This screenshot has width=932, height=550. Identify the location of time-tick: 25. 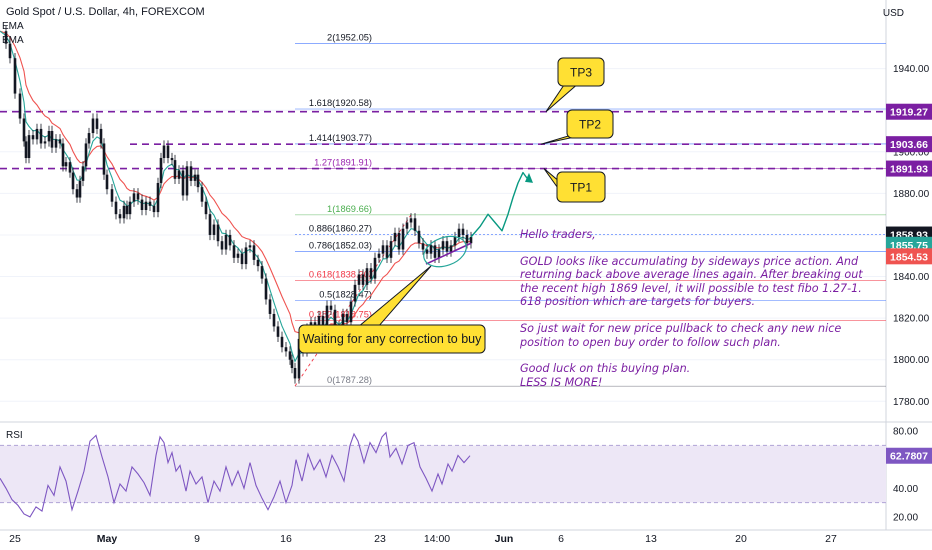
(15, 539).